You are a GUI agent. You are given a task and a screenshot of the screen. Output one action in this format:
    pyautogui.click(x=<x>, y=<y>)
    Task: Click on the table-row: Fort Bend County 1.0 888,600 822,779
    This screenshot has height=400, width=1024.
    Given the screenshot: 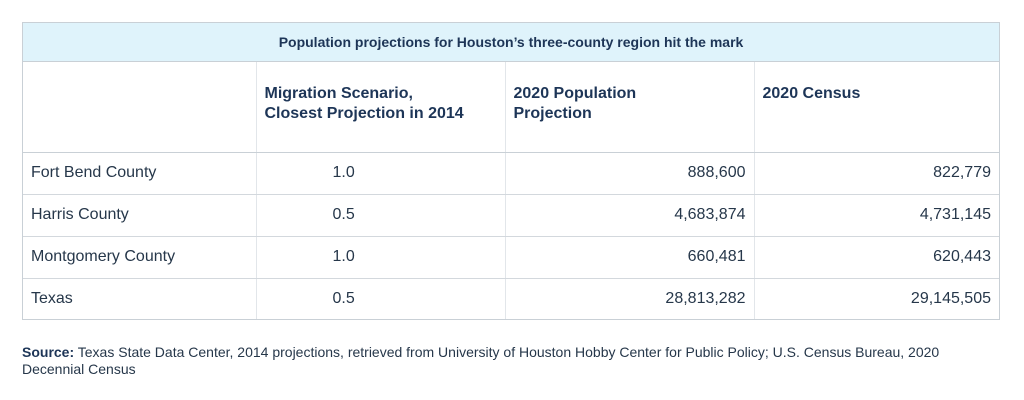 What is the action you would take?
    pyautogui.click(x=511, y=173)
    